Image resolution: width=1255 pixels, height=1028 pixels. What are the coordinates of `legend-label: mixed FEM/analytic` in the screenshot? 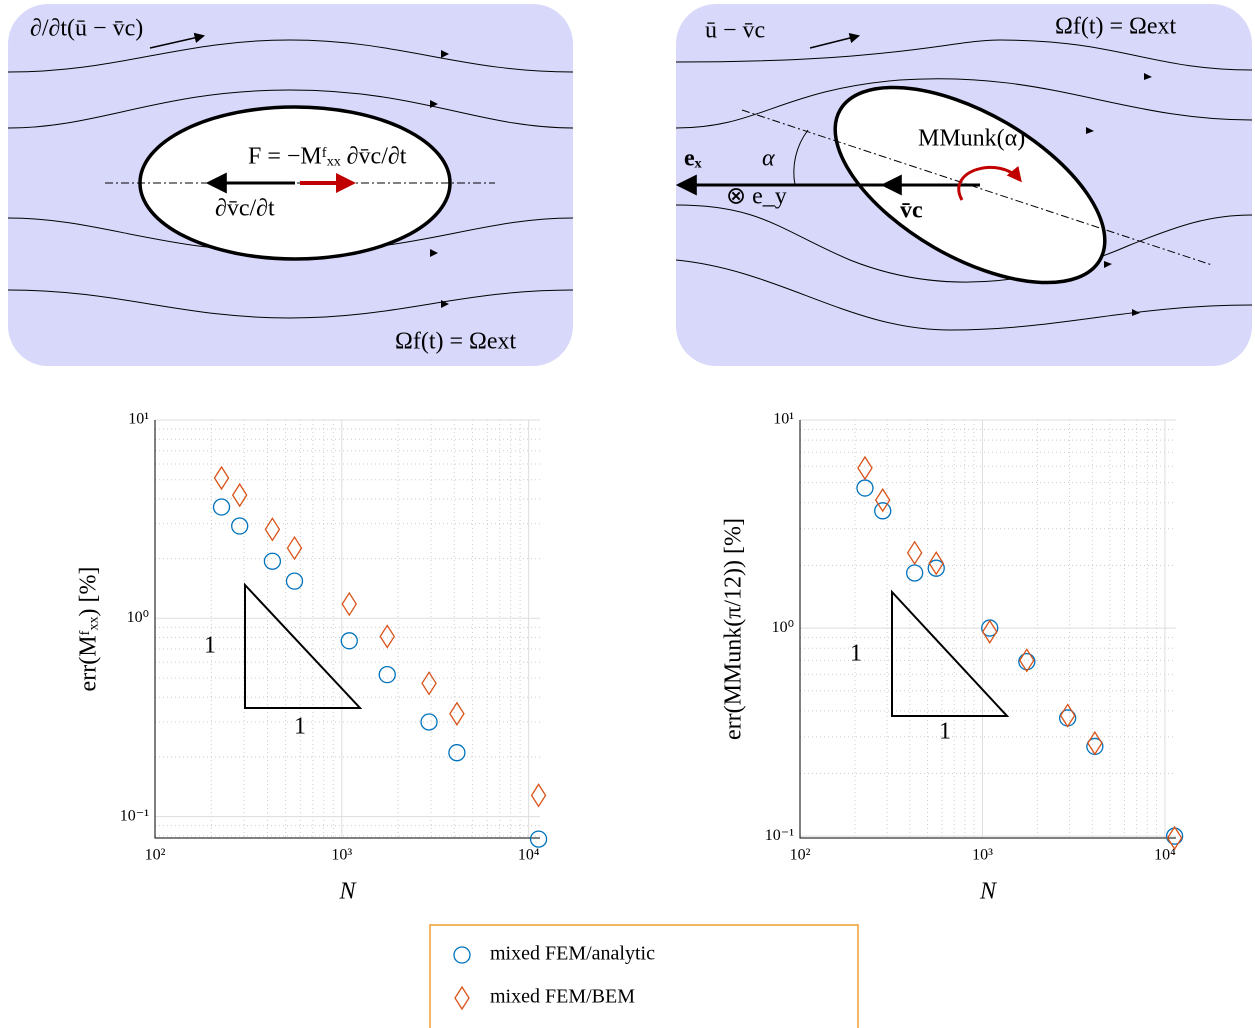 It's located at (572, 954).